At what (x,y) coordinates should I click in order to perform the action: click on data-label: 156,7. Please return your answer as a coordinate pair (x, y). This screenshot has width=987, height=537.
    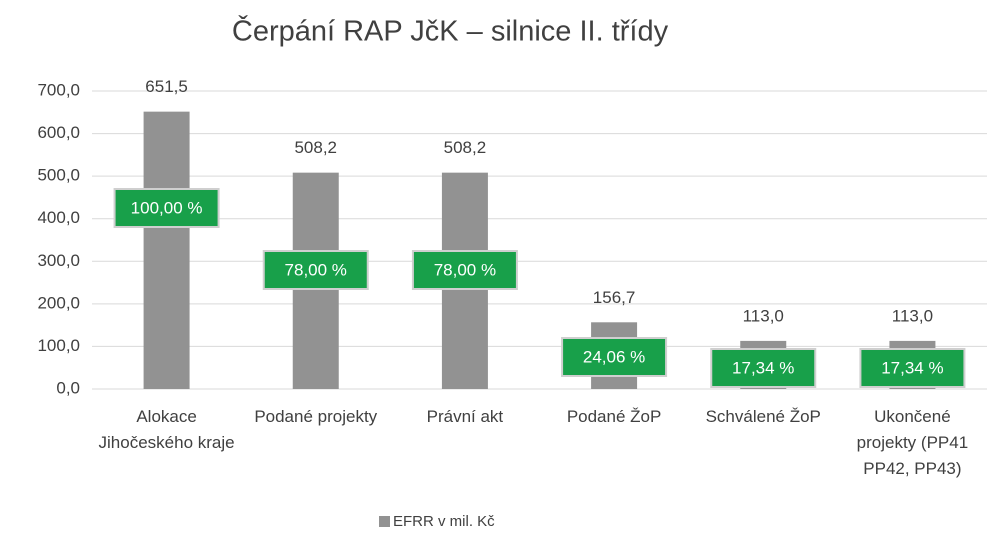
    Looking at the image, I should click on (614, 297).